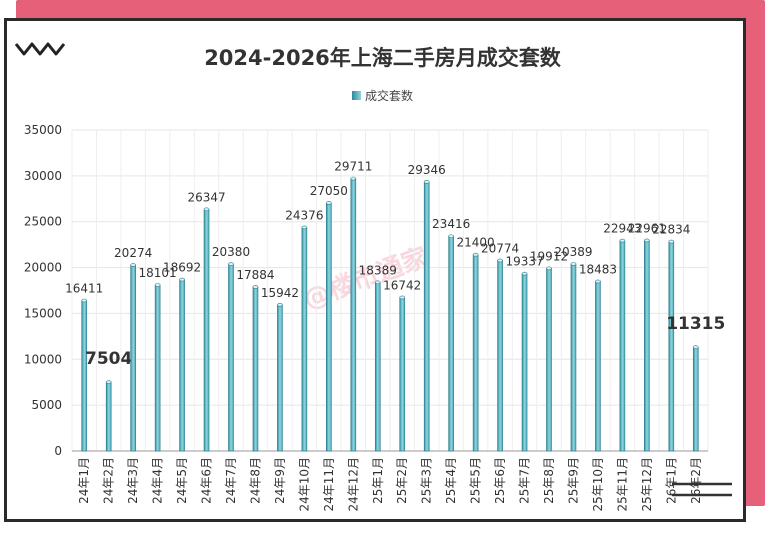 This screenshot has height=534, width=765. Describe the element at coordinates (696, 480) in the screenshot. I see `x-tick-label: 26年2月` at that location.